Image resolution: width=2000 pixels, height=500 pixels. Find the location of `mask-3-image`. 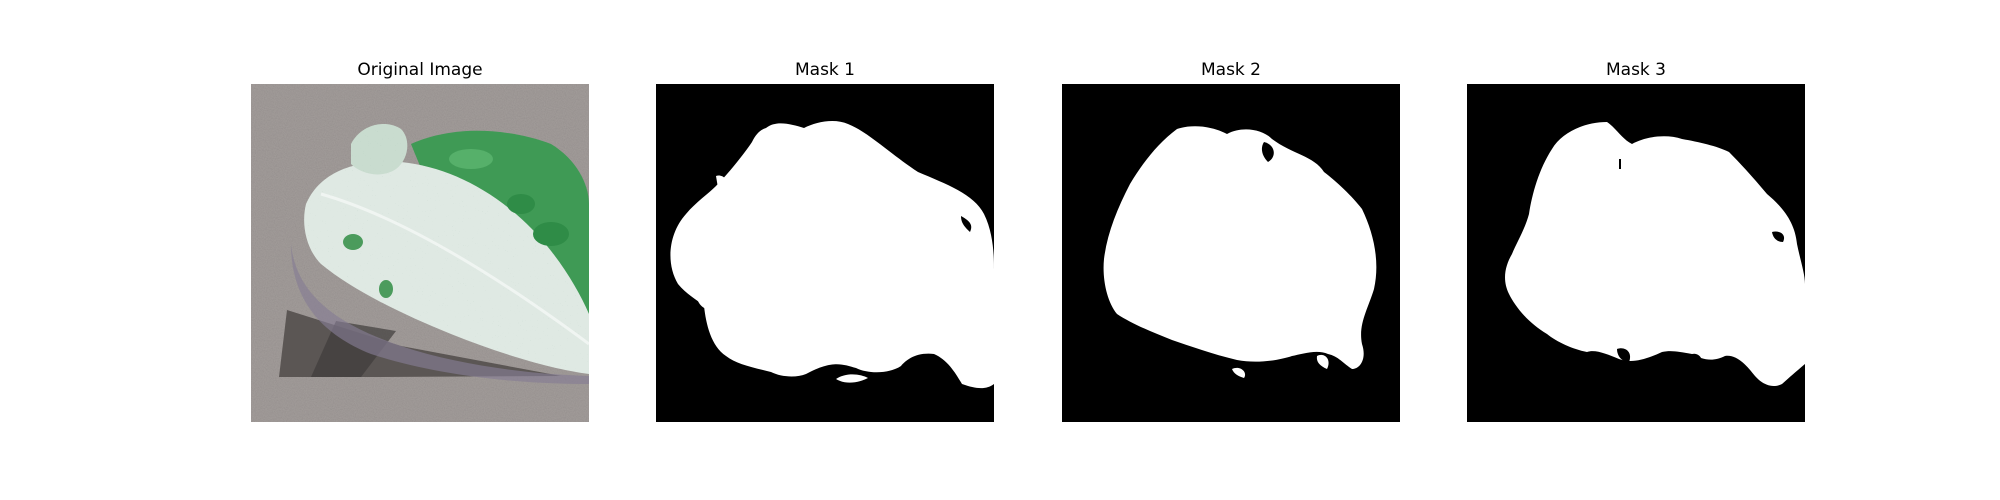

mask-3-image is located at coordinates (1636, 253).